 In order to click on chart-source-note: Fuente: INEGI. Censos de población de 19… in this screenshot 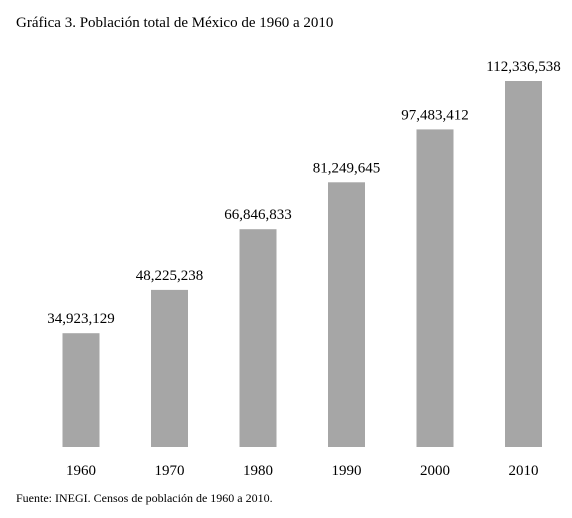, I will do `click(144, 498)`.